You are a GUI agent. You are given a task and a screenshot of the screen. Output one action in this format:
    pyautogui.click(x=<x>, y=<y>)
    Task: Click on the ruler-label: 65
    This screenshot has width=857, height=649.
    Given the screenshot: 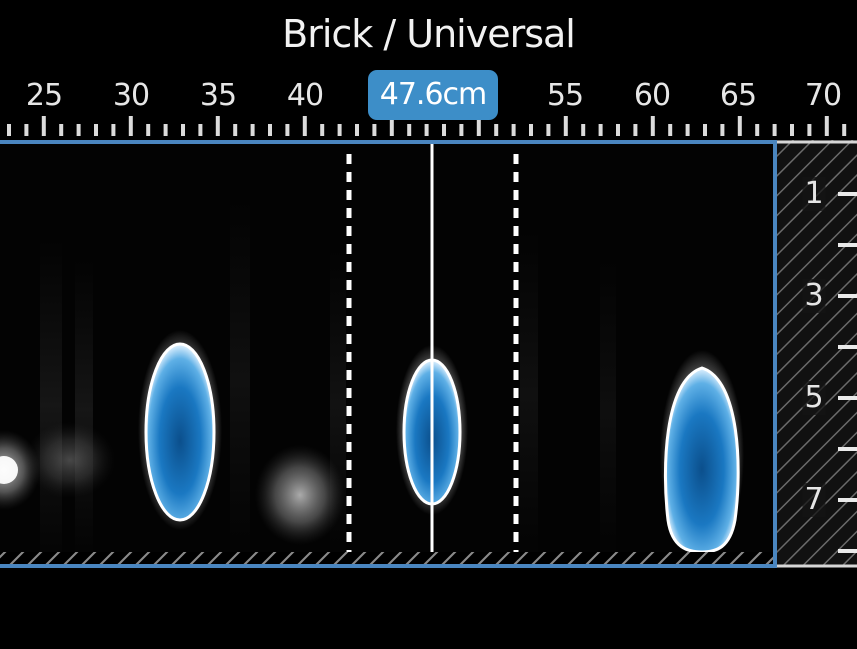 What is the action you would take?
    pyautogui.click(x=738, y=95)
    